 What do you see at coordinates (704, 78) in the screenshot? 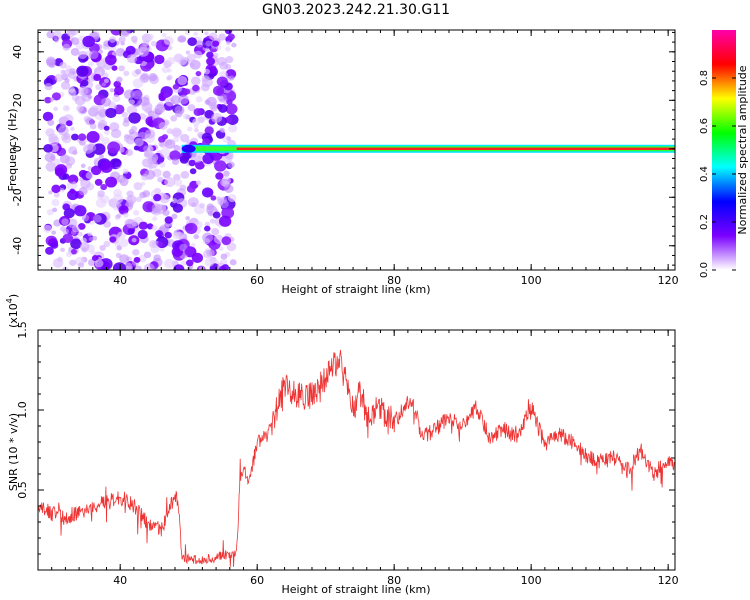
I see `colorbar-tick-label: 0.8` at bounding box center [704, 78].